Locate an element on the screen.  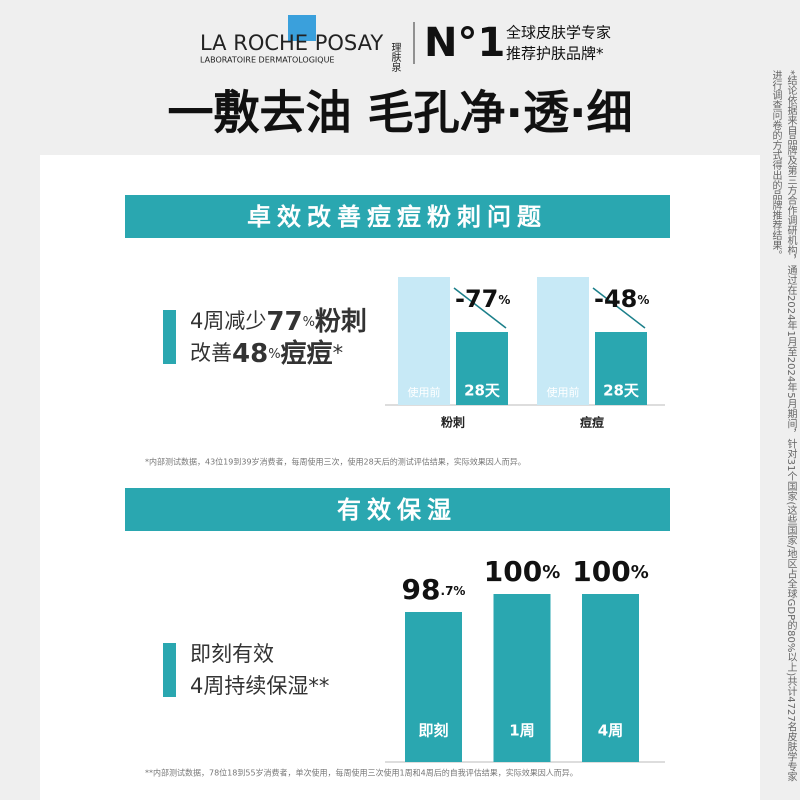
claim: 4周减少77%粉刺 is located at coordinates (278, 322).